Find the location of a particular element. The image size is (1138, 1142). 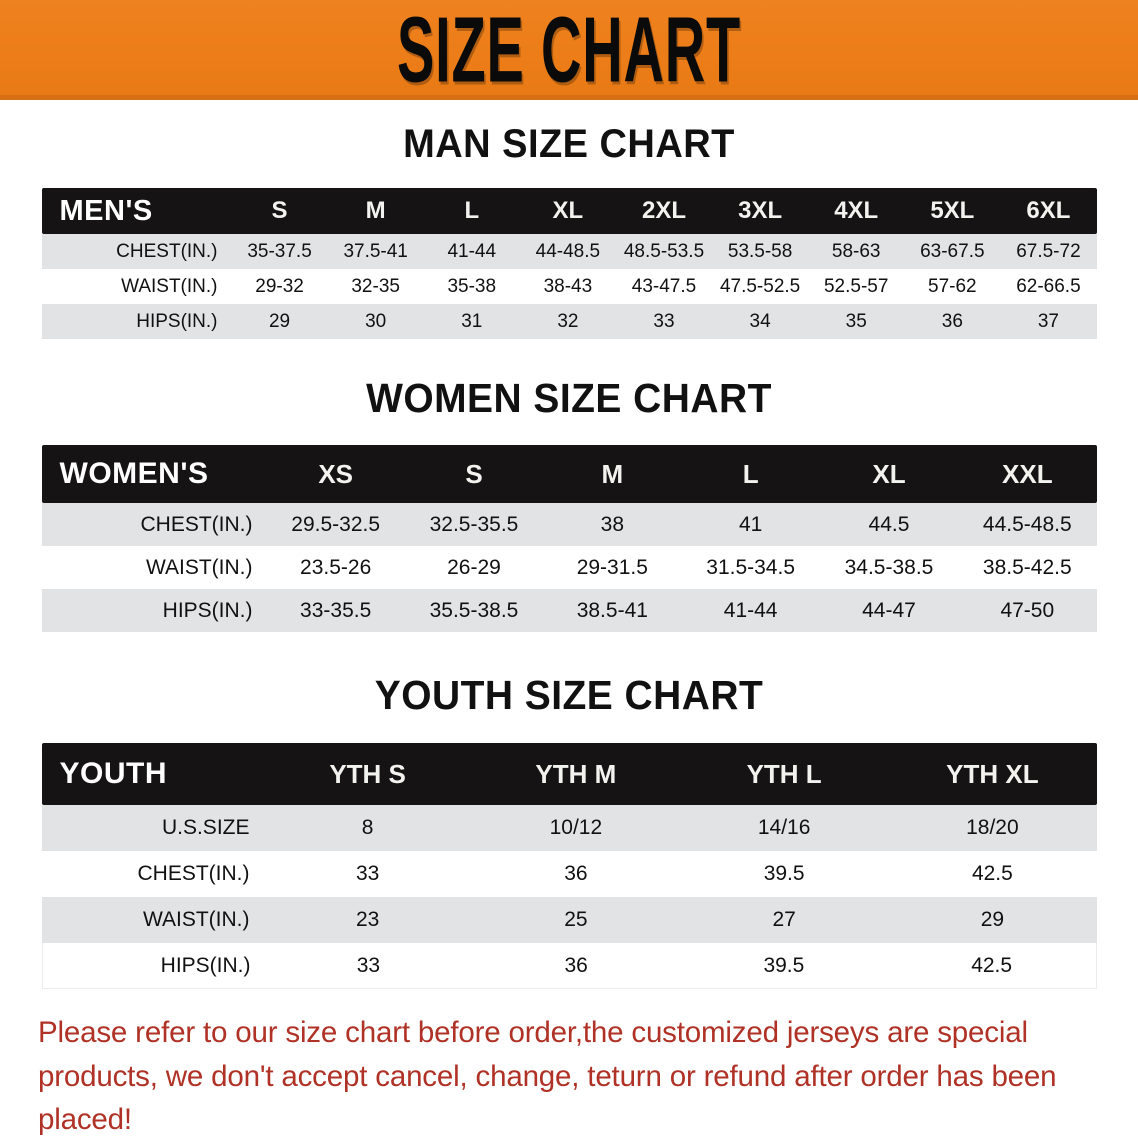

youth-cell: 33 is located at coordinates (368, 965).